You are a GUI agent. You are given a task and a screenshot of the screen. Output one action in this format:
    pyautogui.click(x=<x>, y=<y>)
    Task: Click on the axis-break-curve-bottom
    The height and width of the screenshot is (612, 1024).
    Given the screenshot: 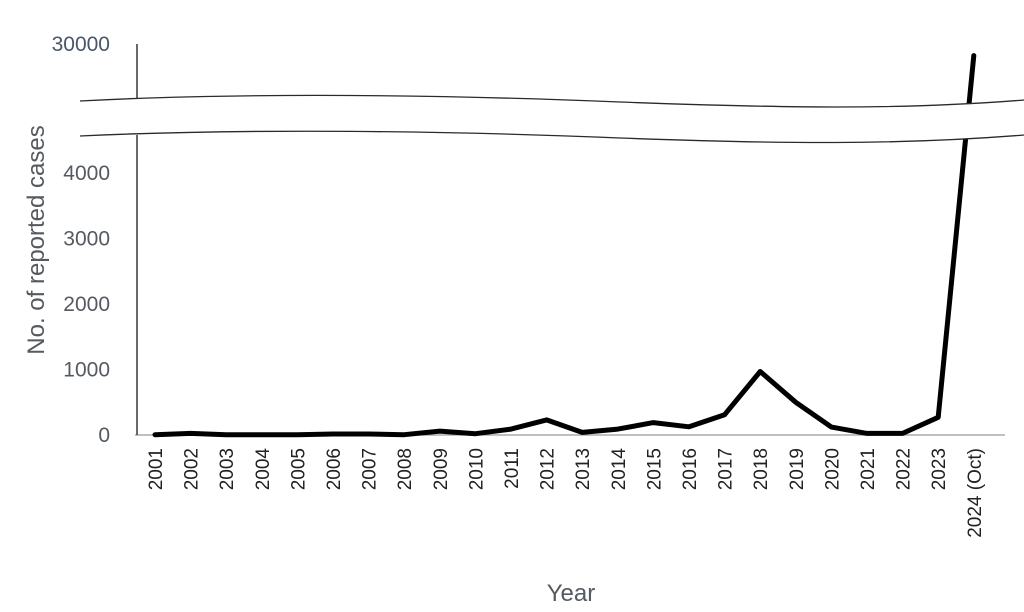 What is the action you would take?
    pyautogui.click(x=551, y=137)
    